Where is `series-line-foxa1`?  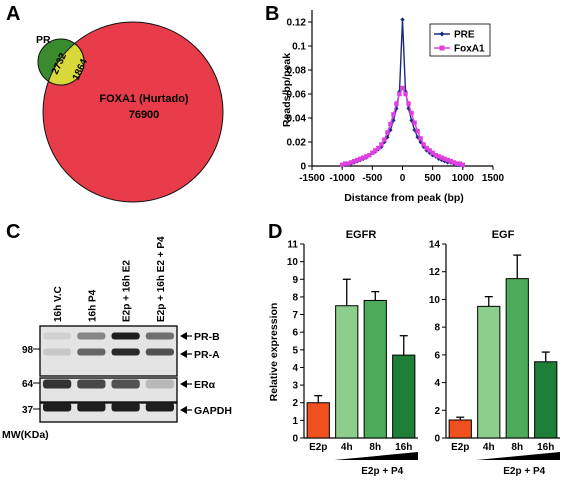 series-line-foxa1 is located at coordinates (402, 126).